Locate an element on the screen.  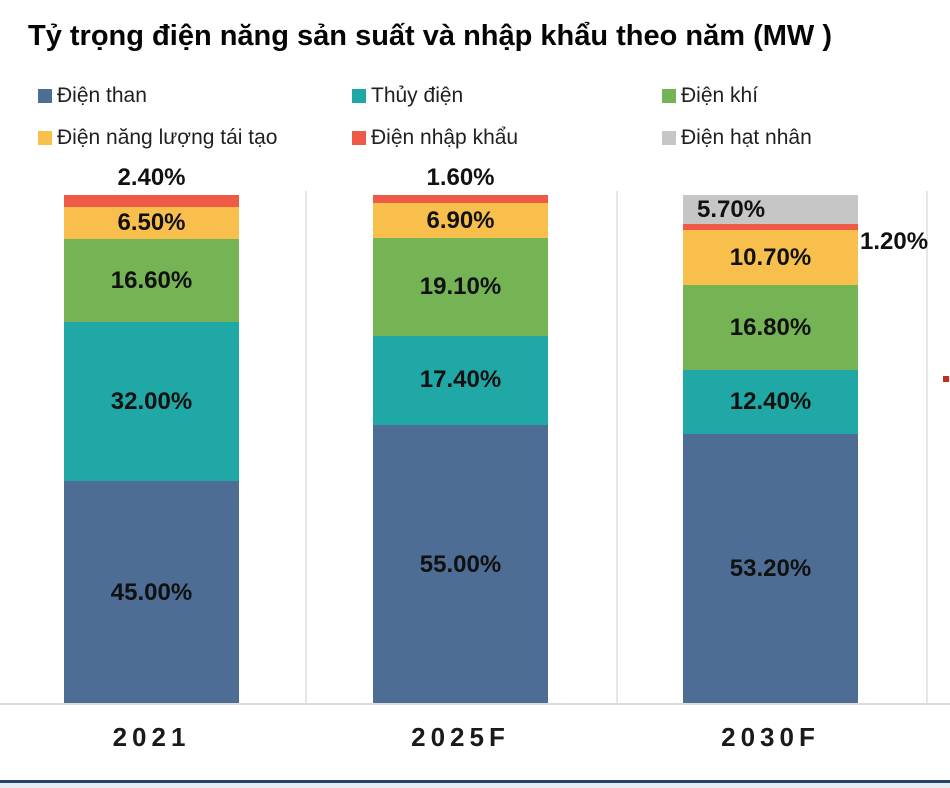
bar-segment-gas-2030F: 16.80% is located at coordinates (770, 327).